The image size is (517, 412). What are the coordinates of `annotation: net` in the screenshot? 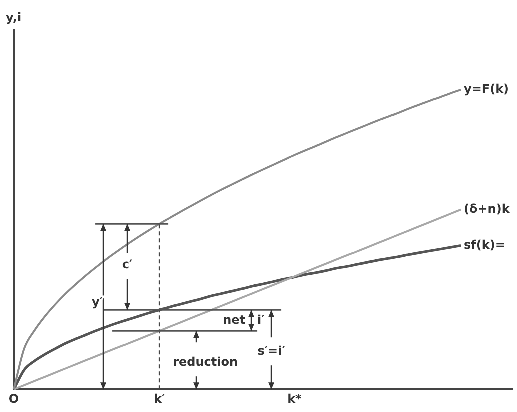 It's located at (234, 319).